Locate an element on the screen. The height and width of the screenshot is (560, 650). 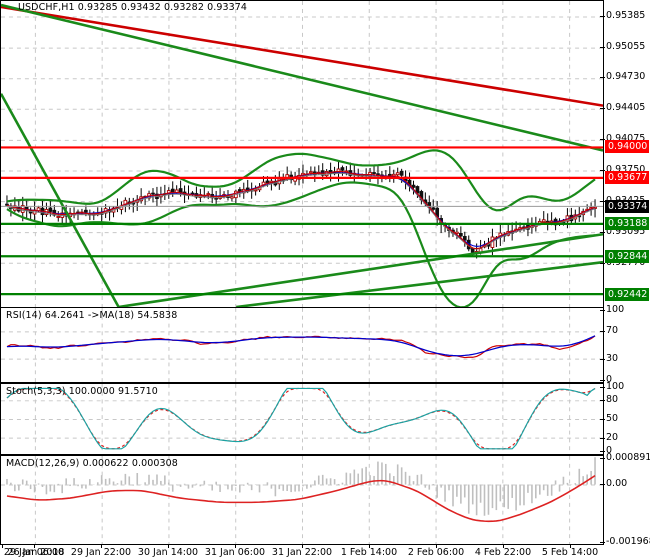
price-label-support-5: 0.92442 is located at coordinates (627, 294).